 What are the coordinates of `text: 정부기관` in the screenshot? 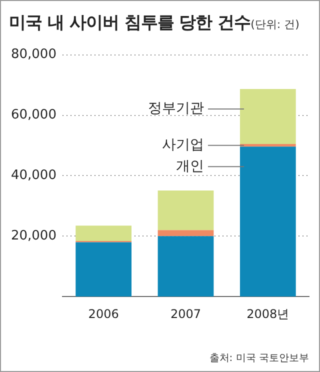 It's located at (176, 108).